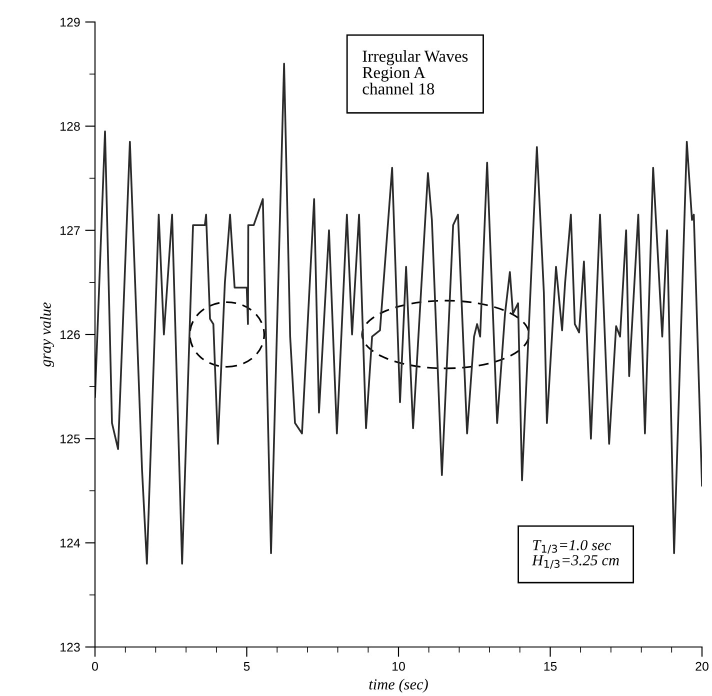 This screenshot has width=712, height=696. Describe the element at coordinates (398, 685) in the screenshot. I see `x-axis-title: time (sec)` at that location.